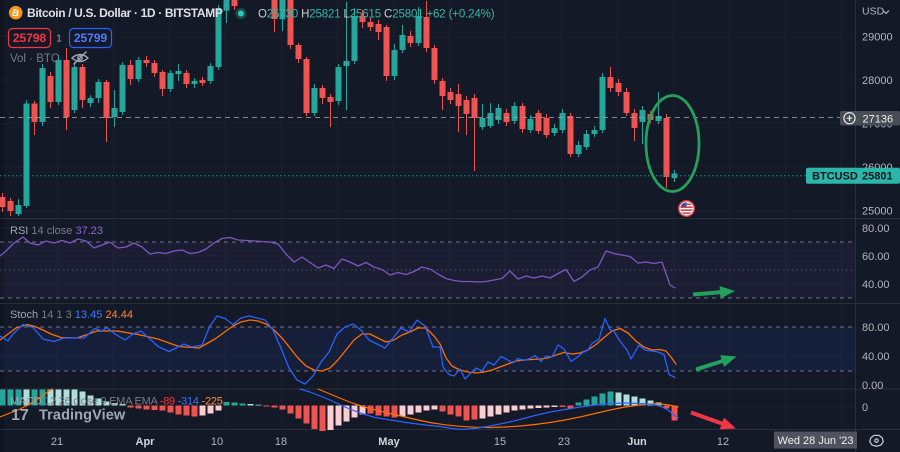 The height and width of the screenshot is (452, 900). Describe the element at coordinates (125, 13) in the screenshot. I see `svg-text:Bitcoin / U.S. Dollar · 1D · B: Bitcoin / U.S. Dollar · 1D · BITSTAMP` at that location.